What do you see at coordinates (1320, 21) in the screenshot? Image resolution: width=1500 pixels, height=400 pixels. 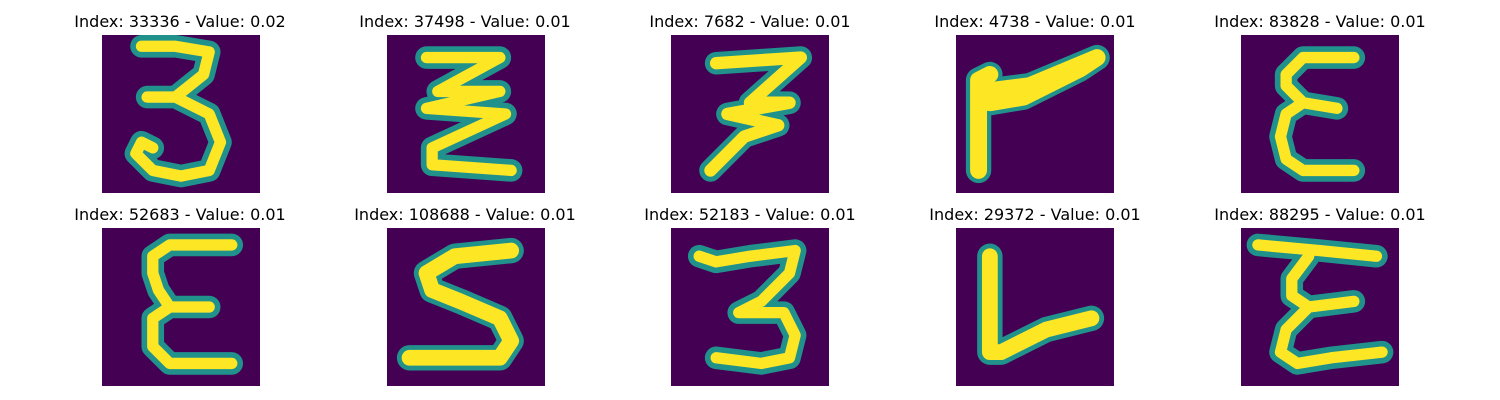 I see `panel-title: Index: 83828 - Value: 0.01` at bounding box center [1320, 21].